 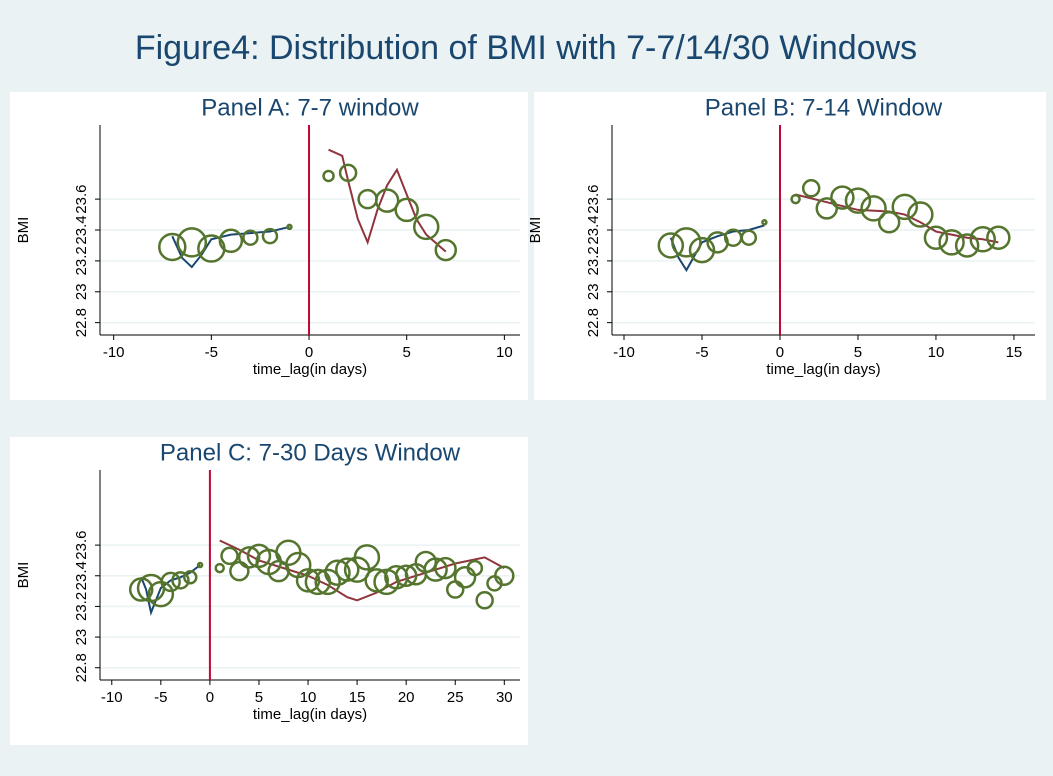 What do you see at coordinates (310, 452) in the screenshot?
I see `panel-title: Panel C: 7-30 Days Window` at bounding box center [310, 452].